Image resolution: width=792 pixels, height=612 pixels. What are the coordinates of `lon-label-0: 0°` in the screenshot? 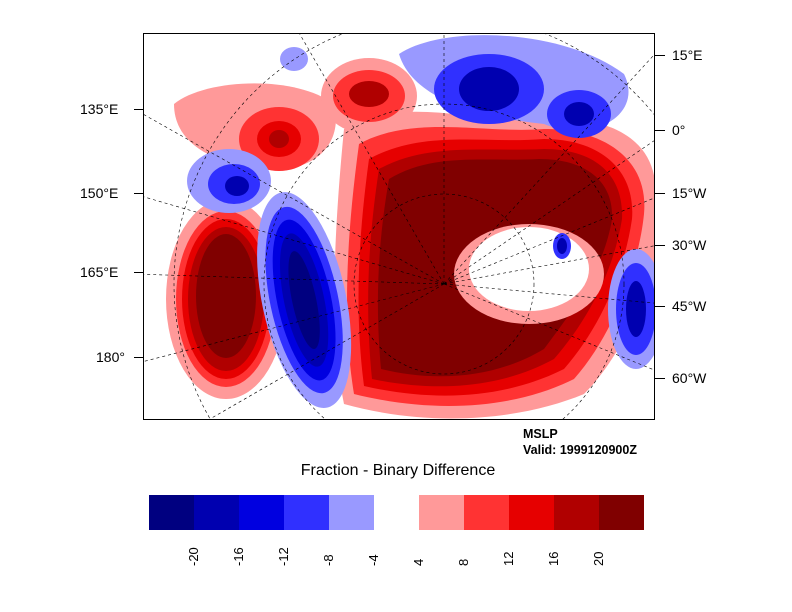 It's located at (679, 130).